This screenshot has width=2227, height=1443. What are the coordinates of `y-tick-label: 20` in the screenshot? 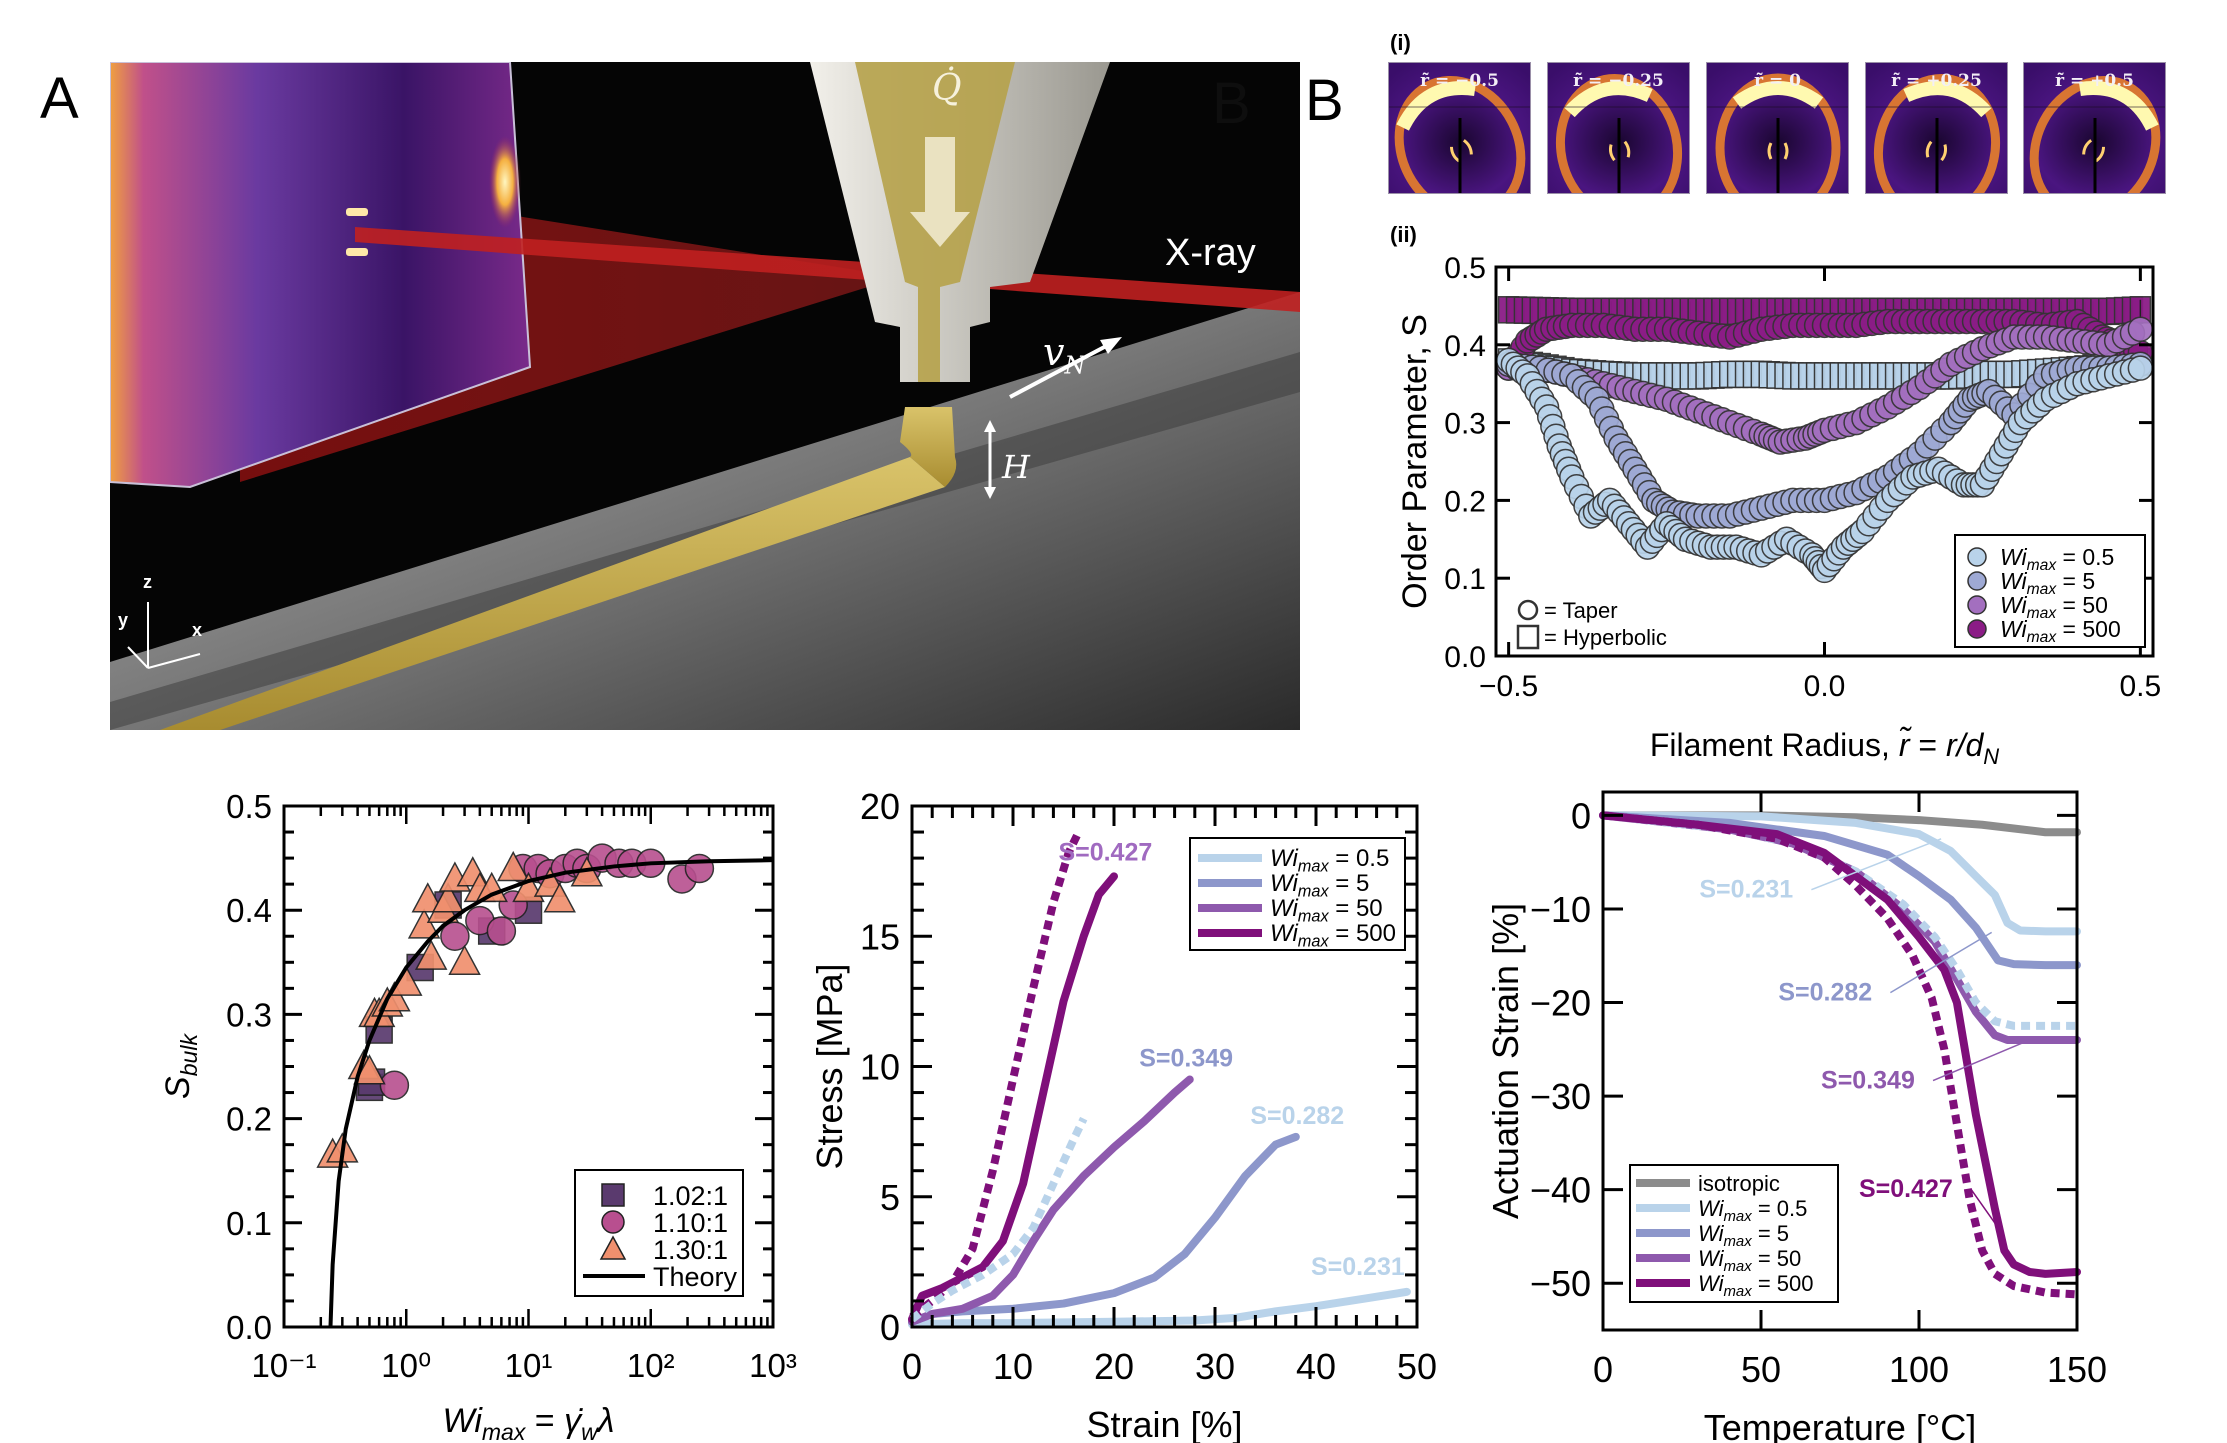 It's located at (880, 806).